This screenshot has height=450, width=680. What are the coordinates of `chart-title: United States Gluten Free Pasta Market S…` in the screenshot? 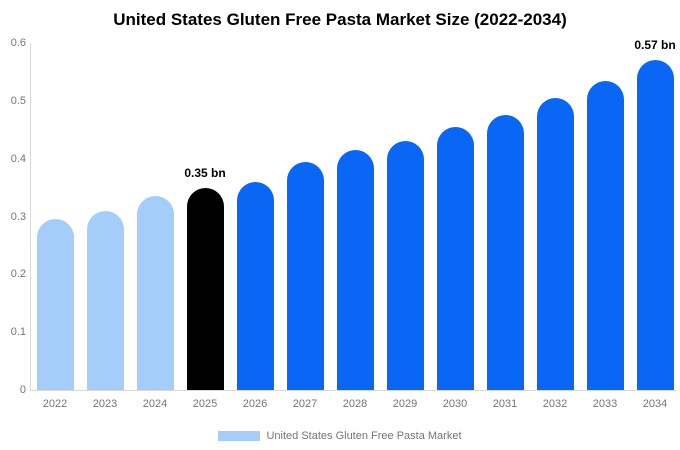 It's located at (340, 19).